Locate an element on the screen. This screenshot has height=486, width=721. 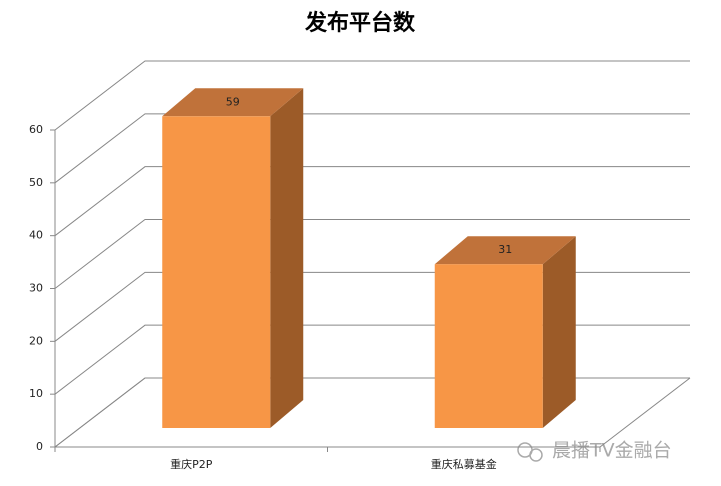
y-tick-label: 30 is located at coordinates (36, 288).